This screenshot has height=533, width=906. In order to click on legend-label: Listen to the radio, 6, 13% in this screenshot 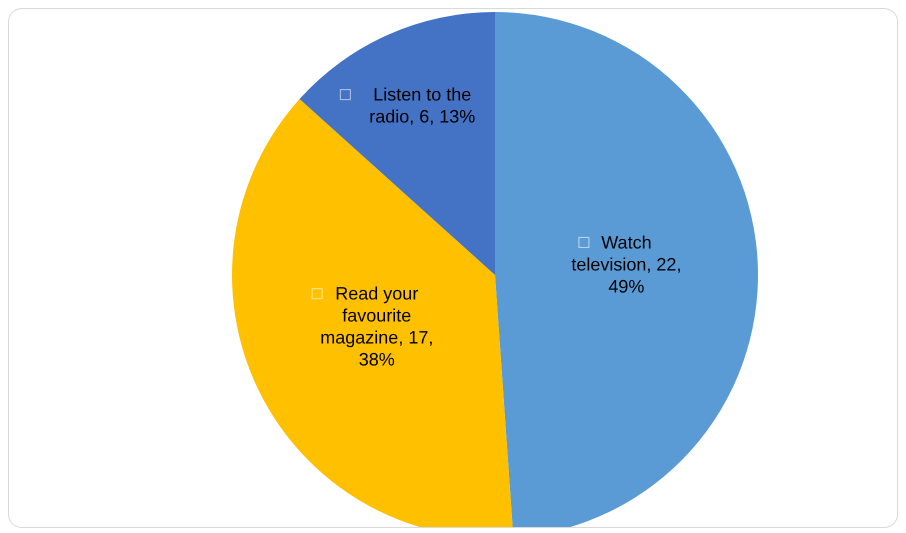, I will do `click(422, 105)`.